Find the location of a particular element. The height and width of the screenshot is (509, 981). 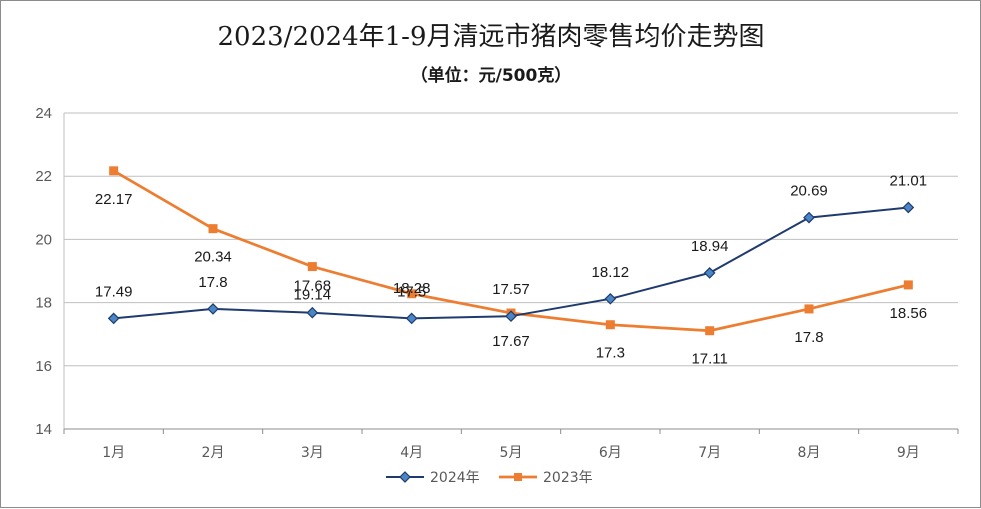

data-label-2024: 17.5 is located at coordinates (411, 291).